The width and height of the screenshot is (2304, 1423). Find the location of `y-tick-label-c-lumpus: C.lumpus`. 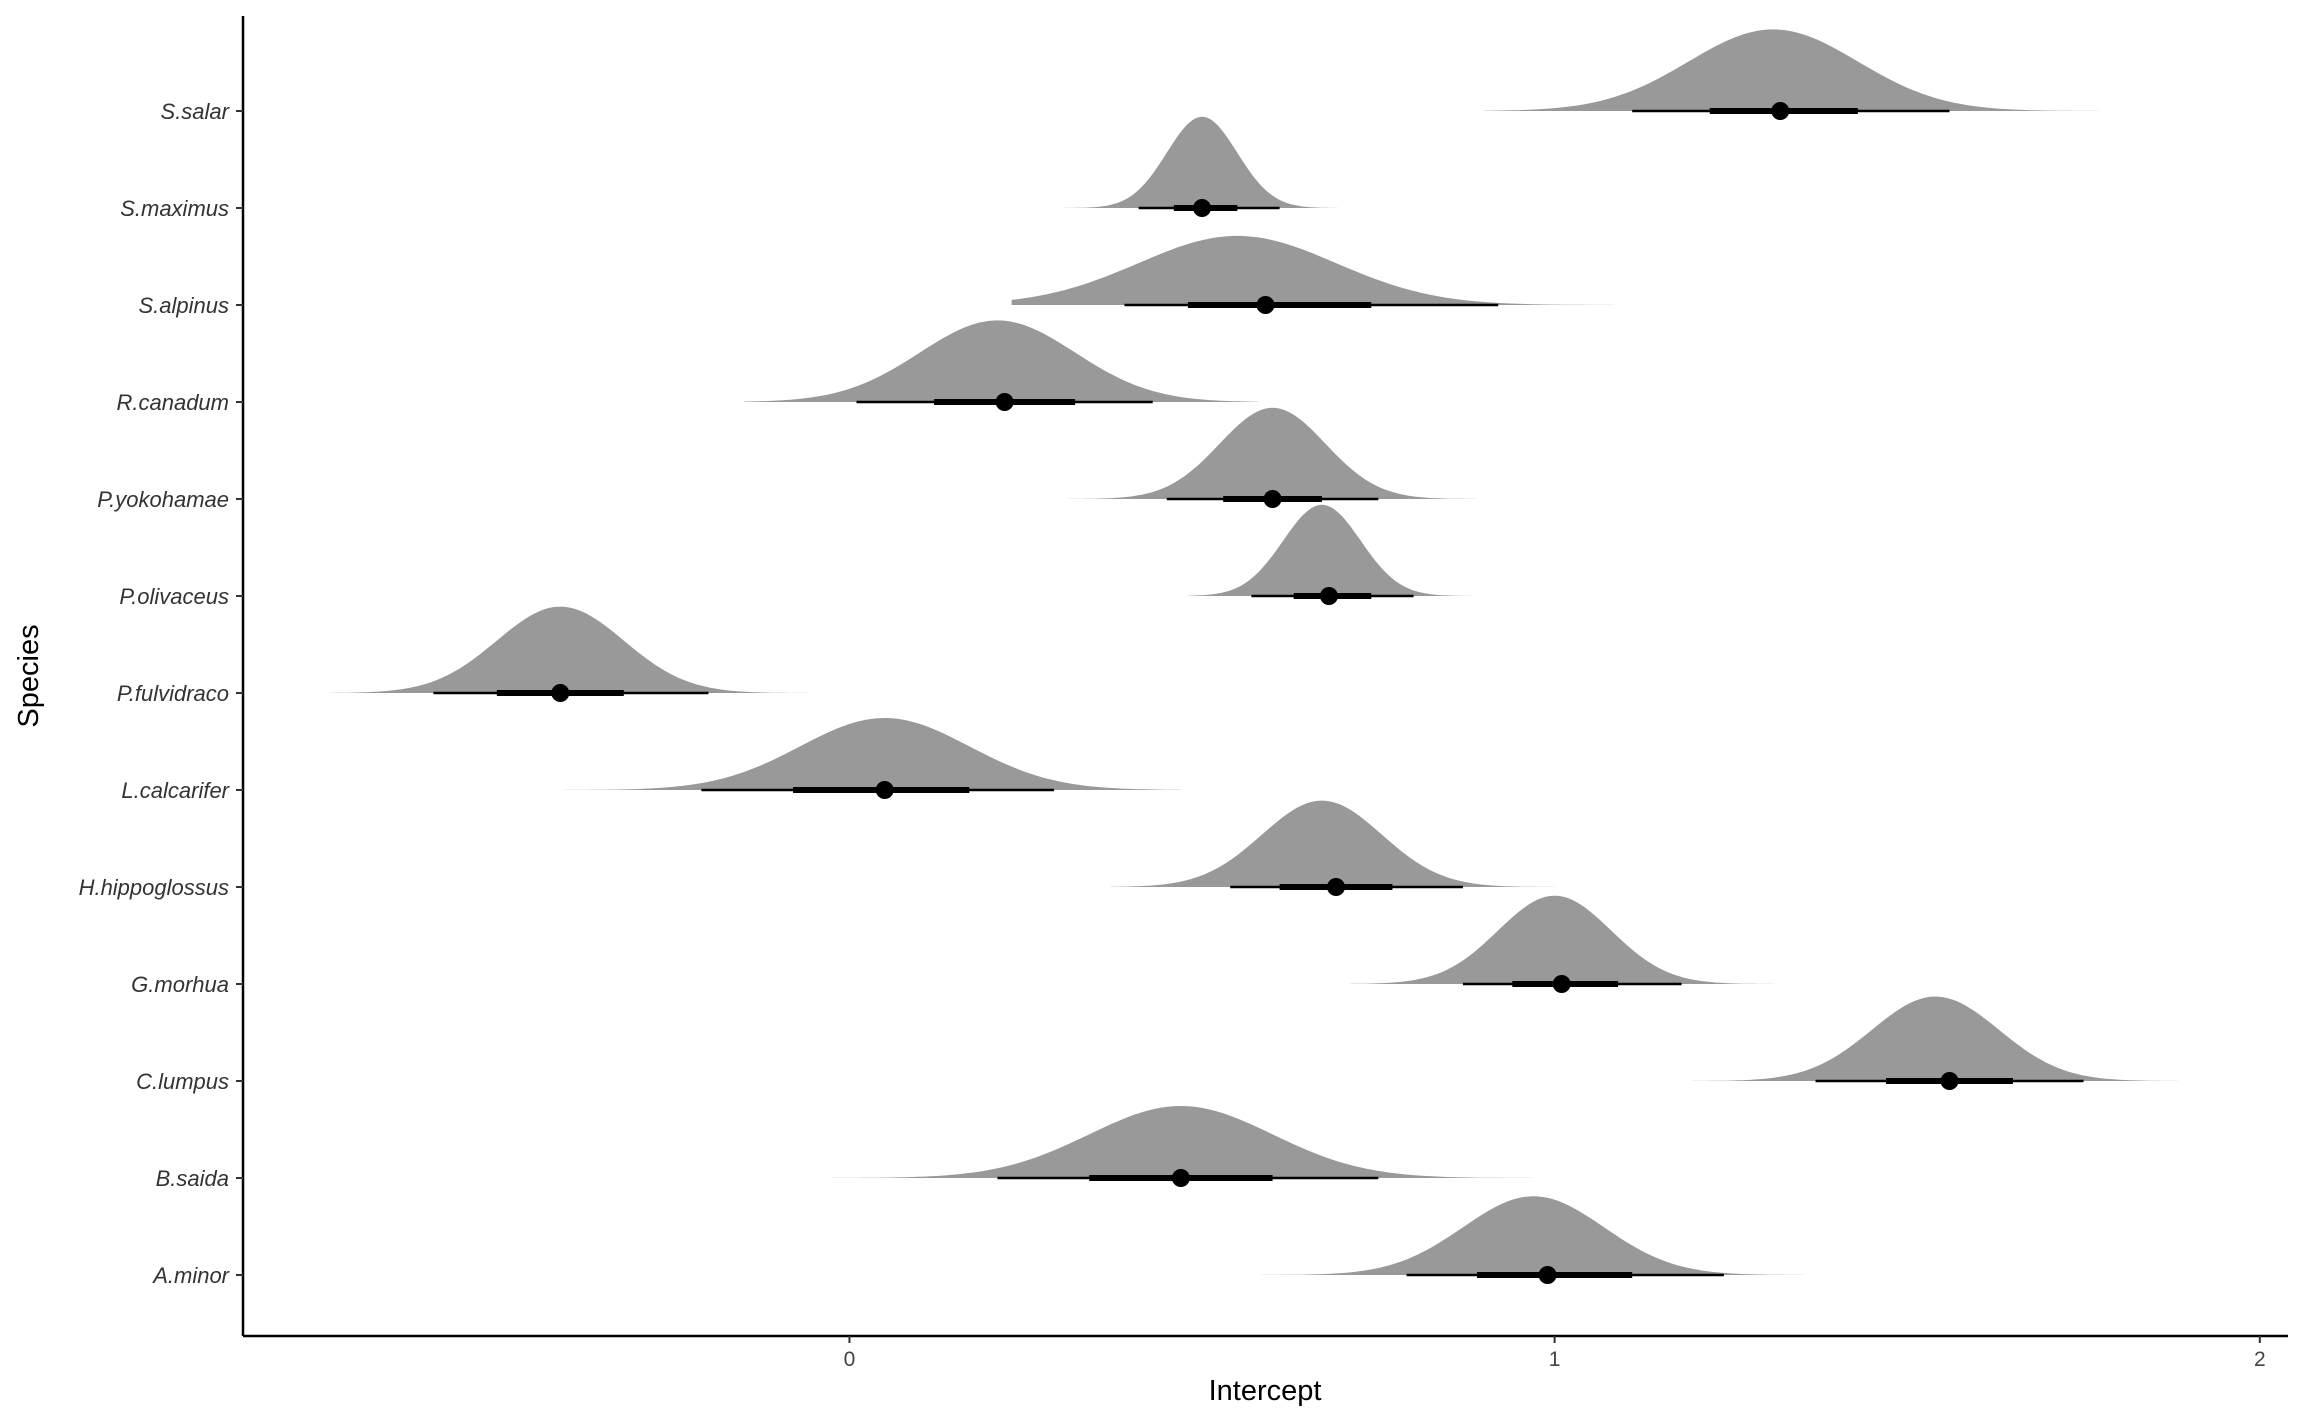

y-tick-label-c-lumpus: C.lumpus is located at coordinates (182, 1081).